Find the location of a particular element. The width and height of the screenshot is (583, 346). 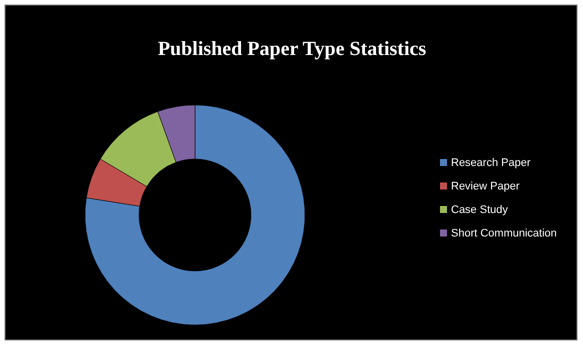

legend-label: Review Paper is located at coordinates (485, 186).